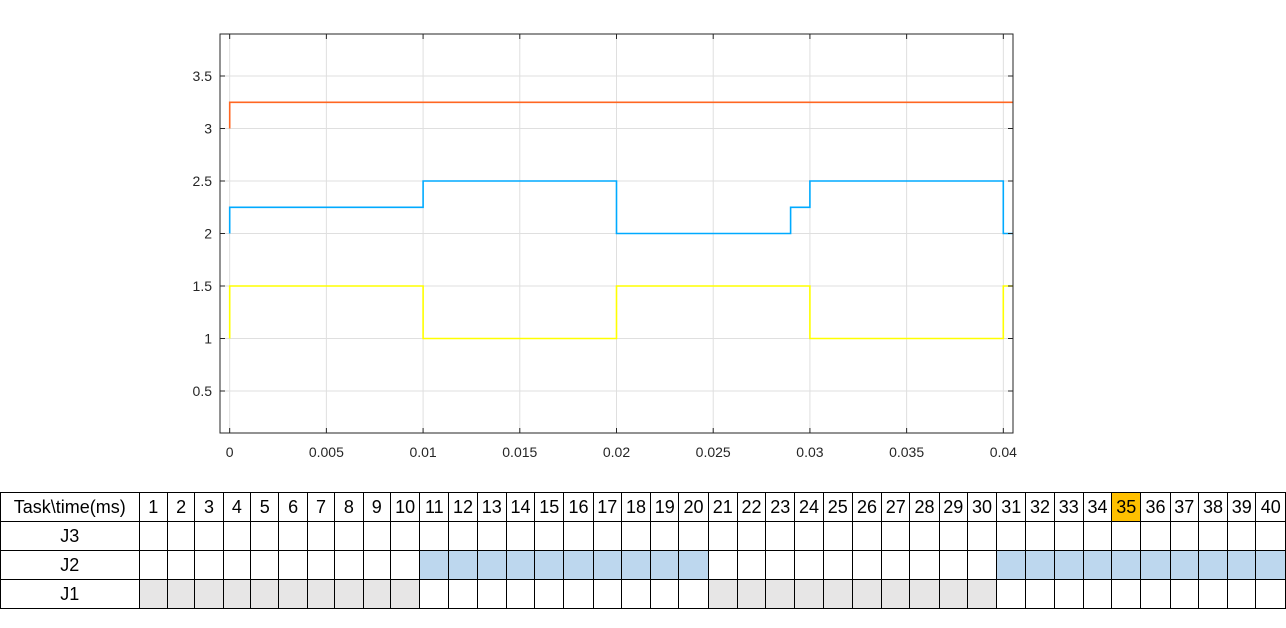 This screenshot has width=1286, height=628. I want to click on x-tick-label: 0.01, so click(422, 452).